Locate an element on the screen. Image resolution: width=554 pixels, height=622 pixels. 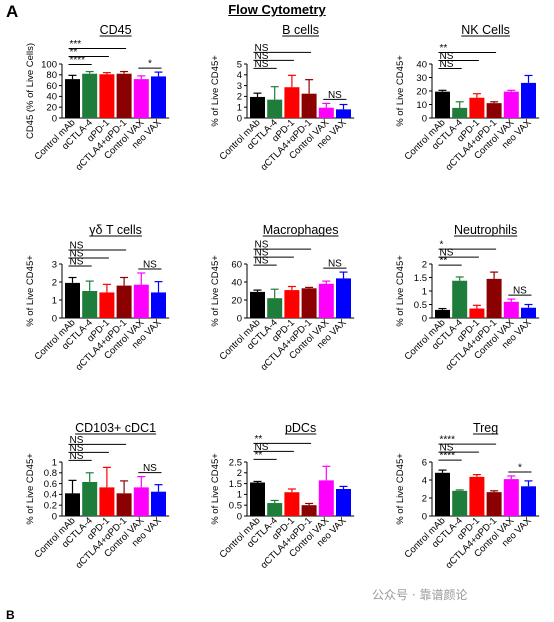
y-tick-label: 60 is located at coordinates (51, 86).